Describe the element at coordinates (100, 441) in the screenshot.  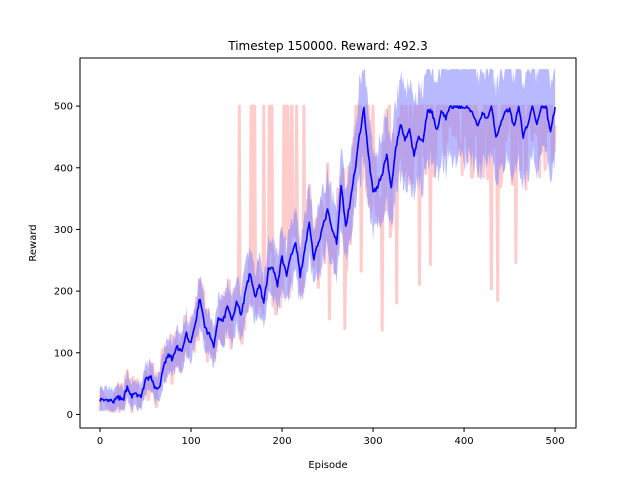
I see `x-tick-label-0: 0` at that location.